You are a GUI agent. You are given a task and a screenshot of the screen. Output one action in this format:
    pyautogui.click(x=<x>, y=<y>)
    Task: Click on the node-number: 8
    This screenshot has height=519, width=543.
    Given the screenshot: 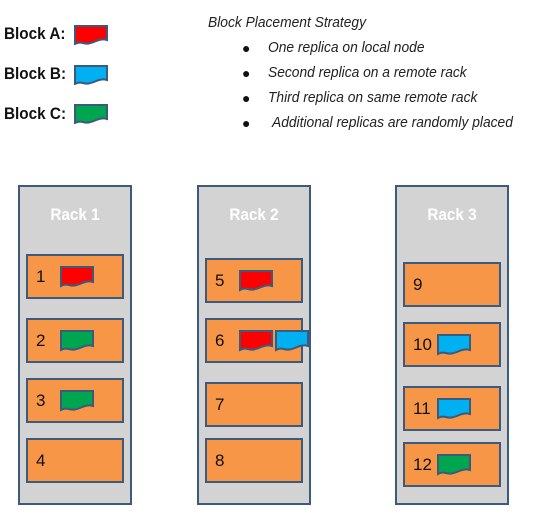 What is the action you would take?
    pyautogui.click(x=220, y=460)
    